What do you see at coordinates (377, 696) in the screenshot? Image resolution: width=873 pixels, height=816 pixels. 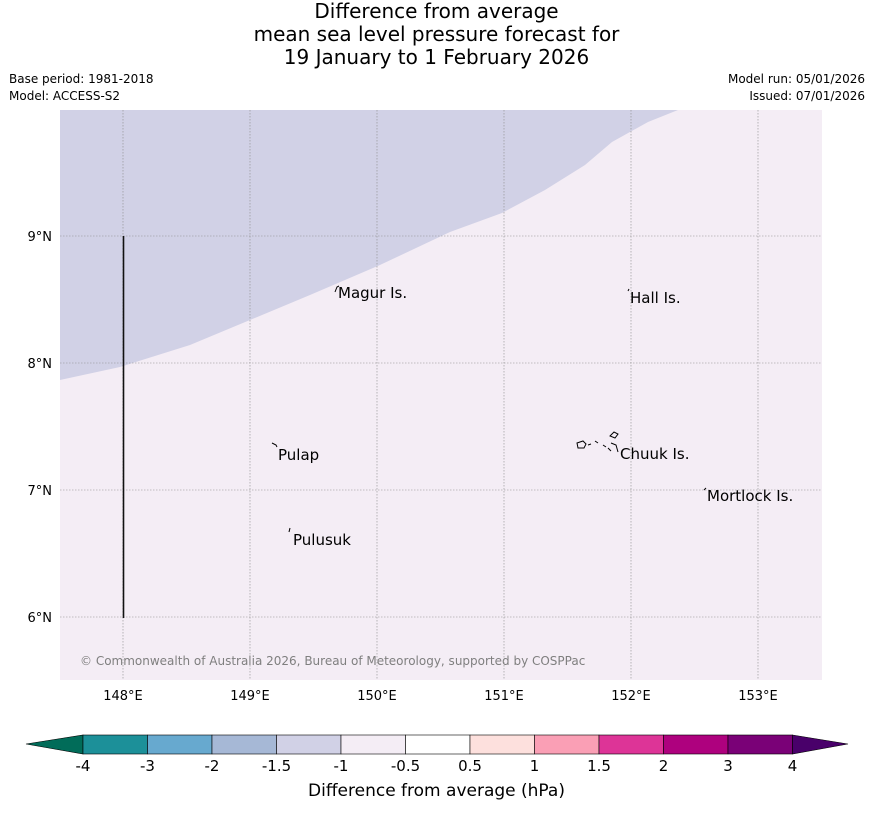 I see `lon-label-150: 150°E` at bounding box center [377, 696].